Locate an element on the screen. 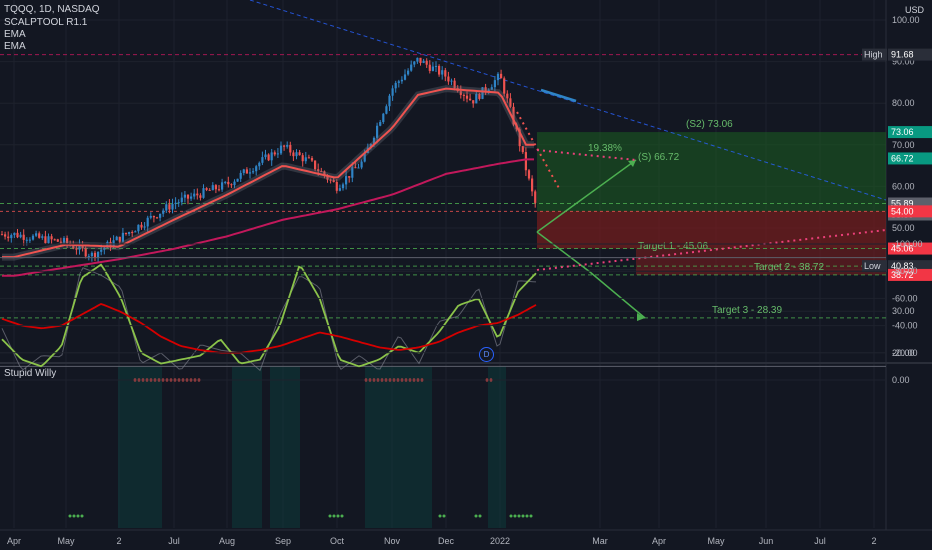 Image resolution: width=932 pixels, height=550 pixels. symbol-title: TQQQ, 1D, NASDAQ is located at coordinates (52, 9).